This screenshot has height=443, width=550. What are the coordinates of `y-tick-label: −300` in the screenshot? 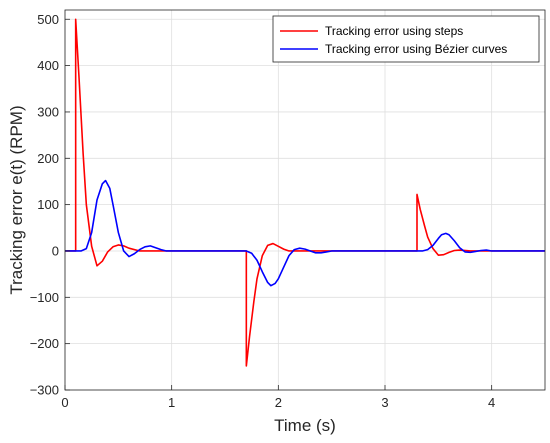 It's located at (44, 390).